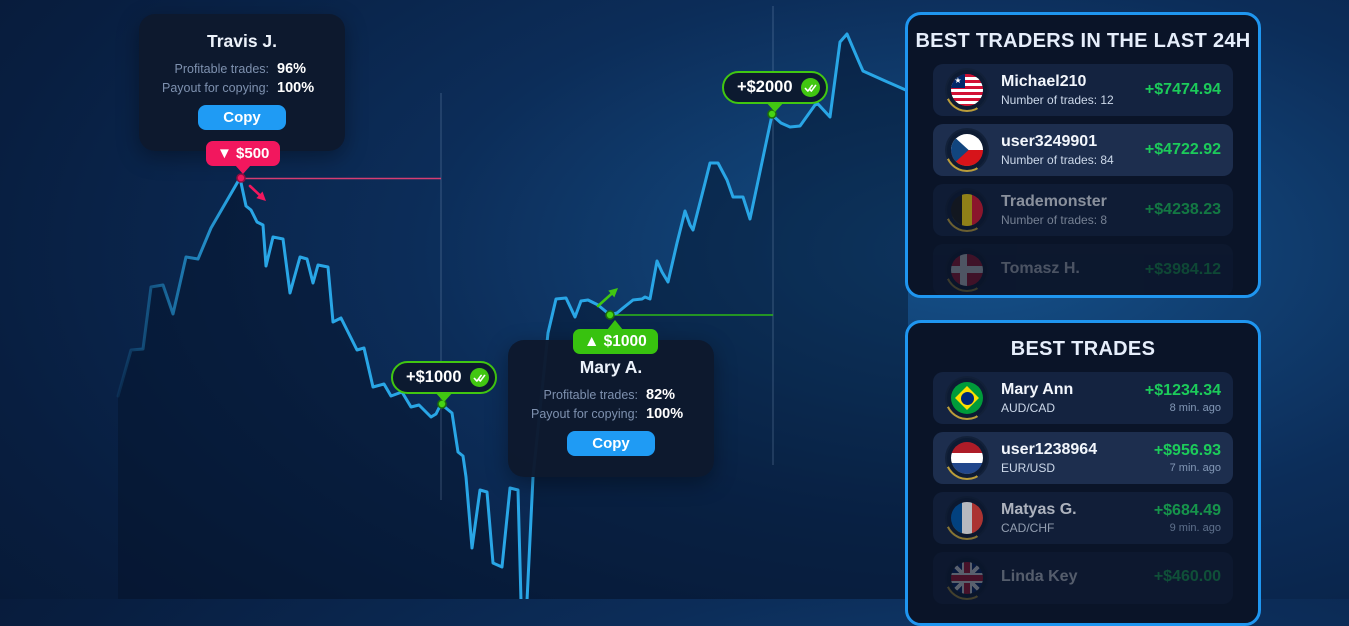  I want to click on trades-count: Number of trades: 12, so click(1057, 99).